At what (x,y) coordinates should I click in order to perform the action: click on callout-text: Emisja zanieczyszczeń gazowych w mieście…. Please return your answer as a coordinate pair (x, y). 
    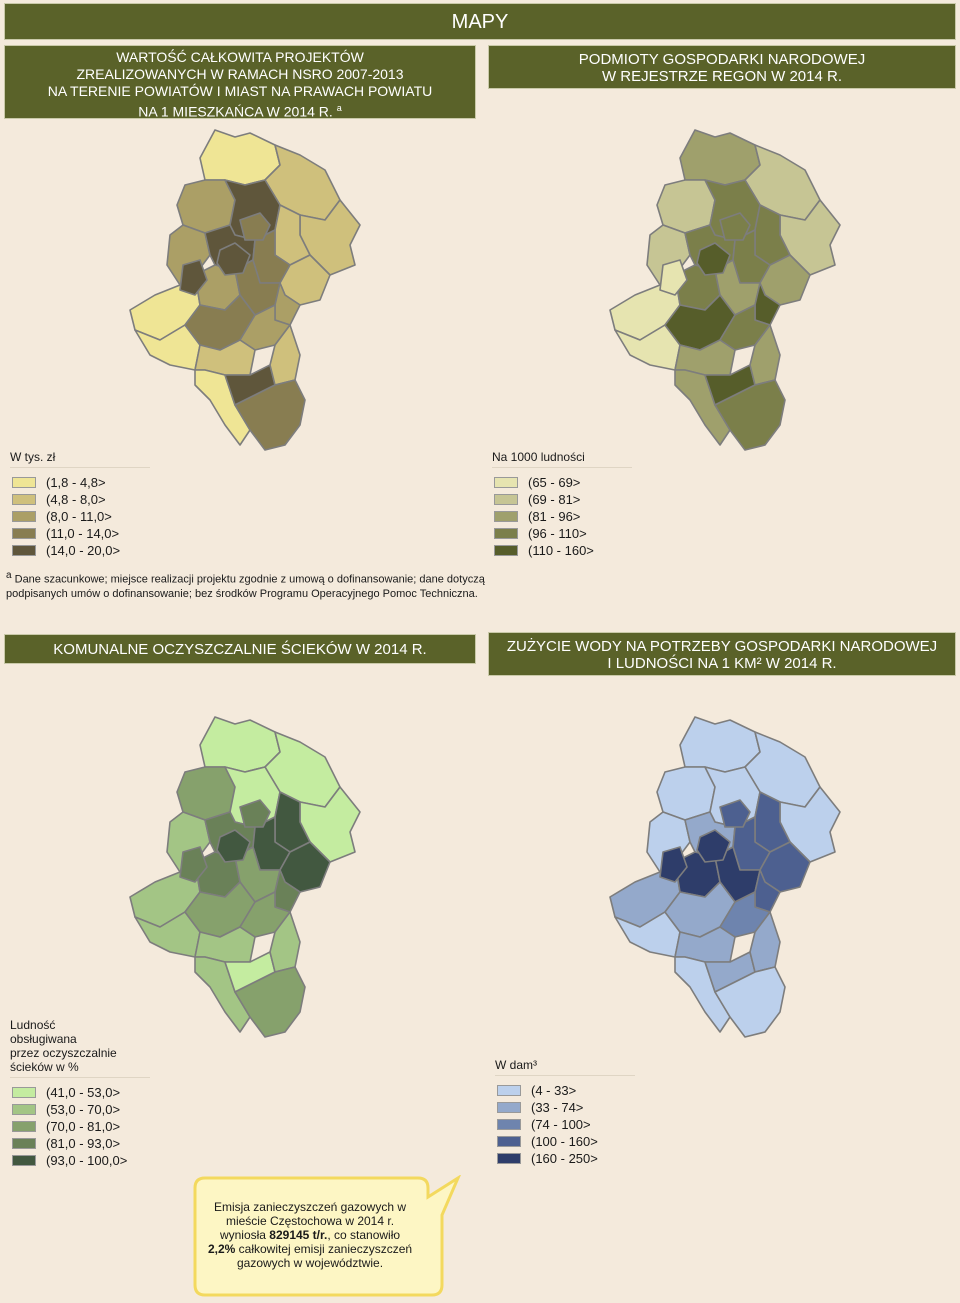
    Looking at the image, I should click on (310, 1235).